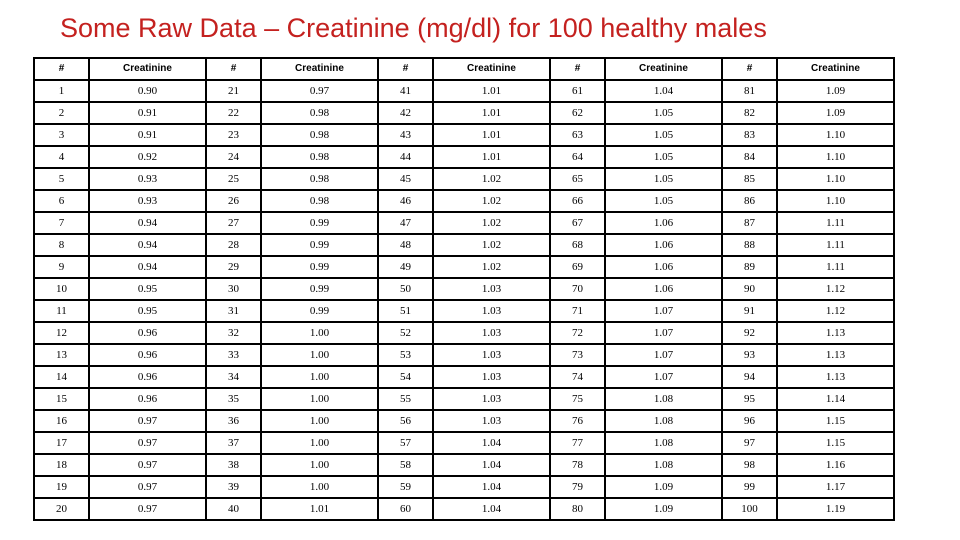 This screenshot has height=540, width=960. What do you see at coordinates (233, 267) in the screenshot?
I see `subject-number-cell: 29` at bounding box center [233, 267].